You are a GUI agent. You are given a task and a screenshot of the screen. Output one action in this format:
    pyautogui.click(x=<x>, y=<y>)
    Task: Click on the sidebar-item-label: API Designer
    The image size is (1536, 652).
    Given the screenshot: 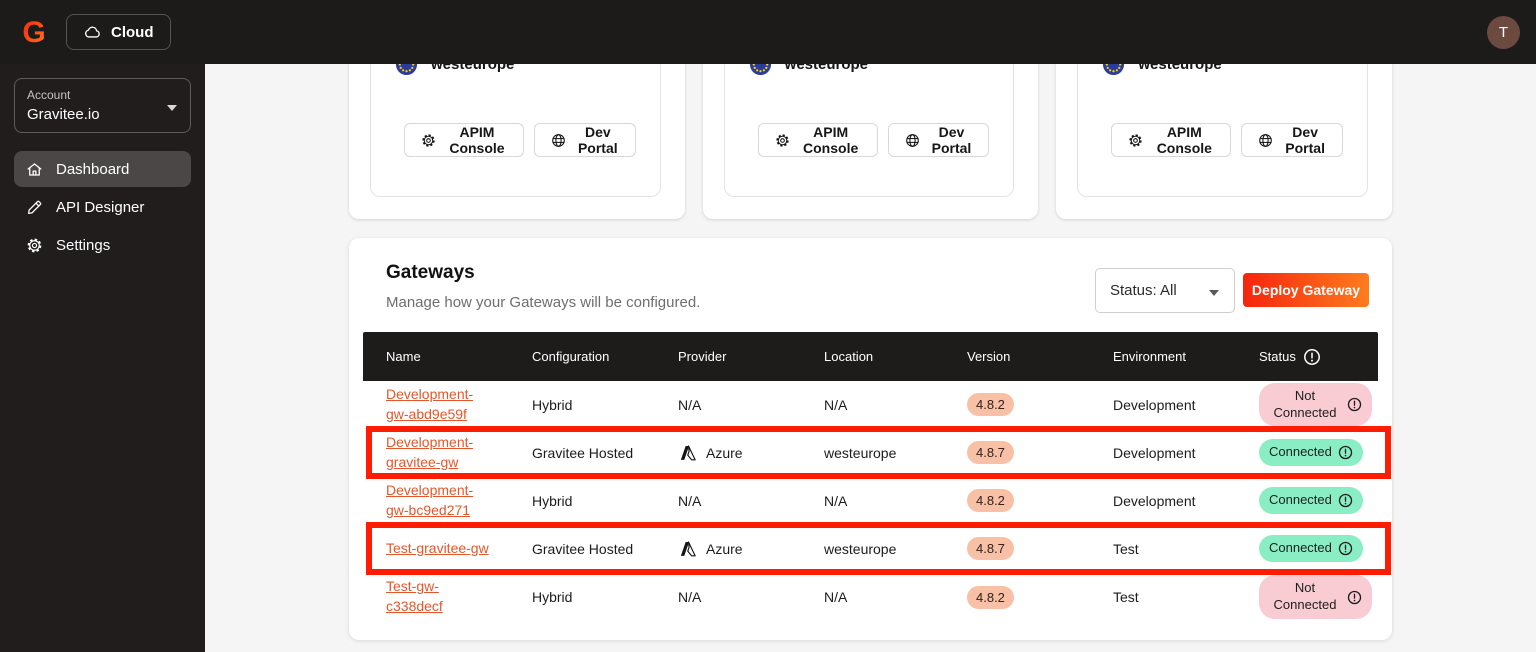 What is the action you would take?
    pyautogui.click(x=100, y=207)
    